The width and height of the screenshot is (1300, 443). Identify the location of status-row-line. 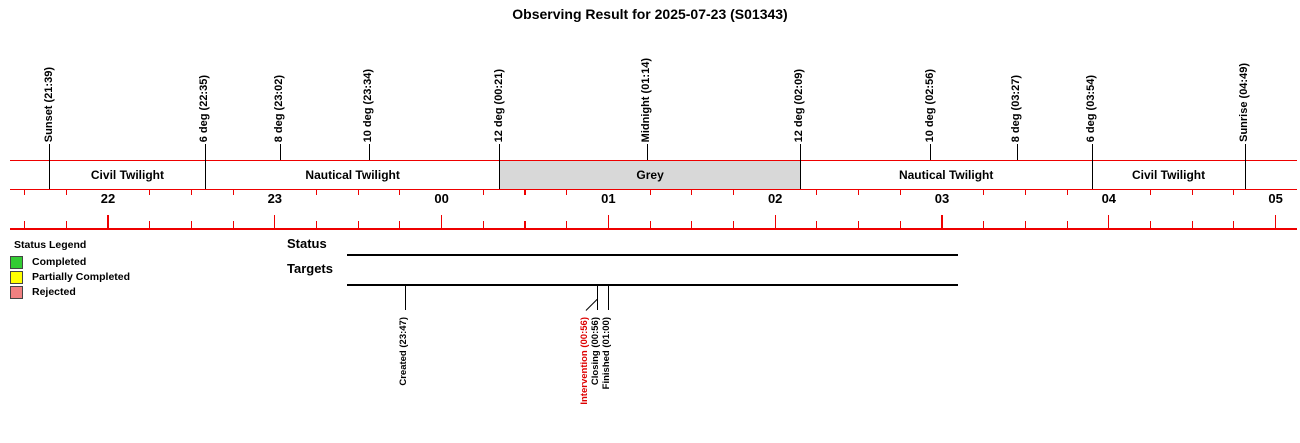
(652, 255).